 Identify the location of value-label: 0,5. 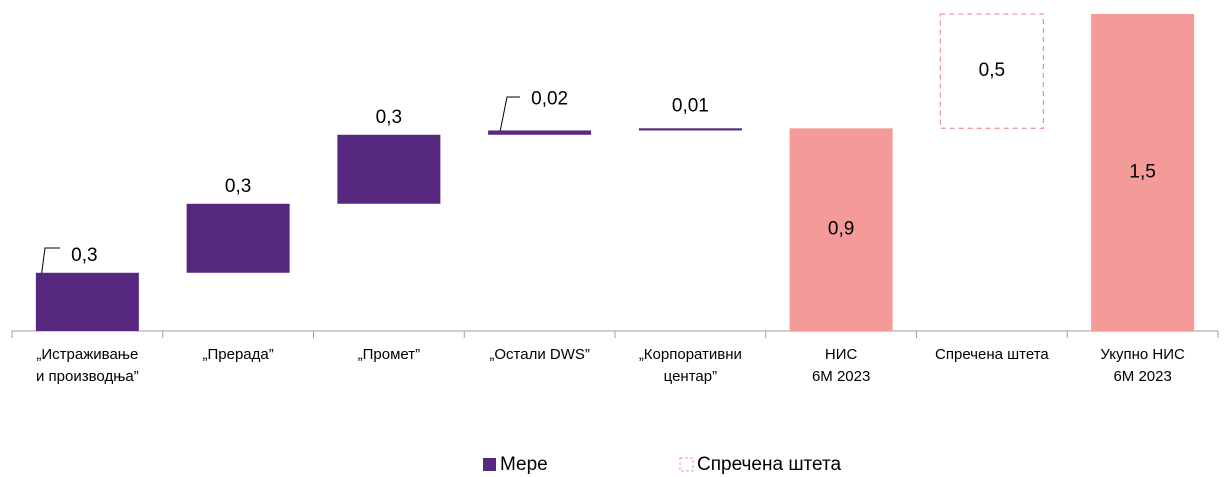
(992, 70).